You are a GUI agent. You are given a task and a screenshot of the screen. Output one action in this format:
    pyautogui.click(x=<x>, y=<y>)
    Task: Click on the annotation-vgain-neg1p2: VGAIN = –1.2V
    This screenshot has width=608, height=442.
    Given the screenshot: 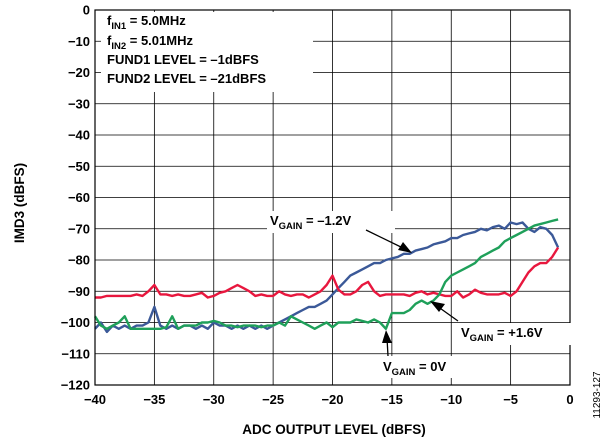 What is the action you would take?
    pyautogui.click(x=339, y=232)
    